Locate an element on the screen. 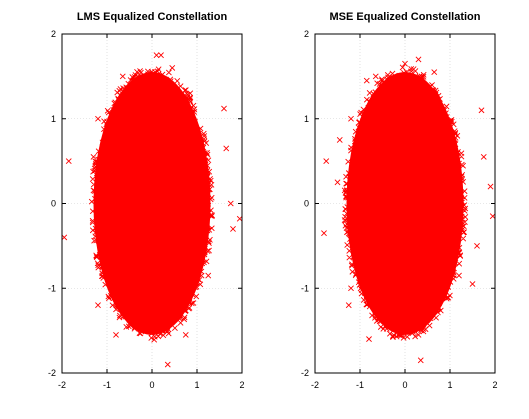 This screenshot has width=529, height=419. mse-y-tick-label: -2 is located at coordinates (305, 373).